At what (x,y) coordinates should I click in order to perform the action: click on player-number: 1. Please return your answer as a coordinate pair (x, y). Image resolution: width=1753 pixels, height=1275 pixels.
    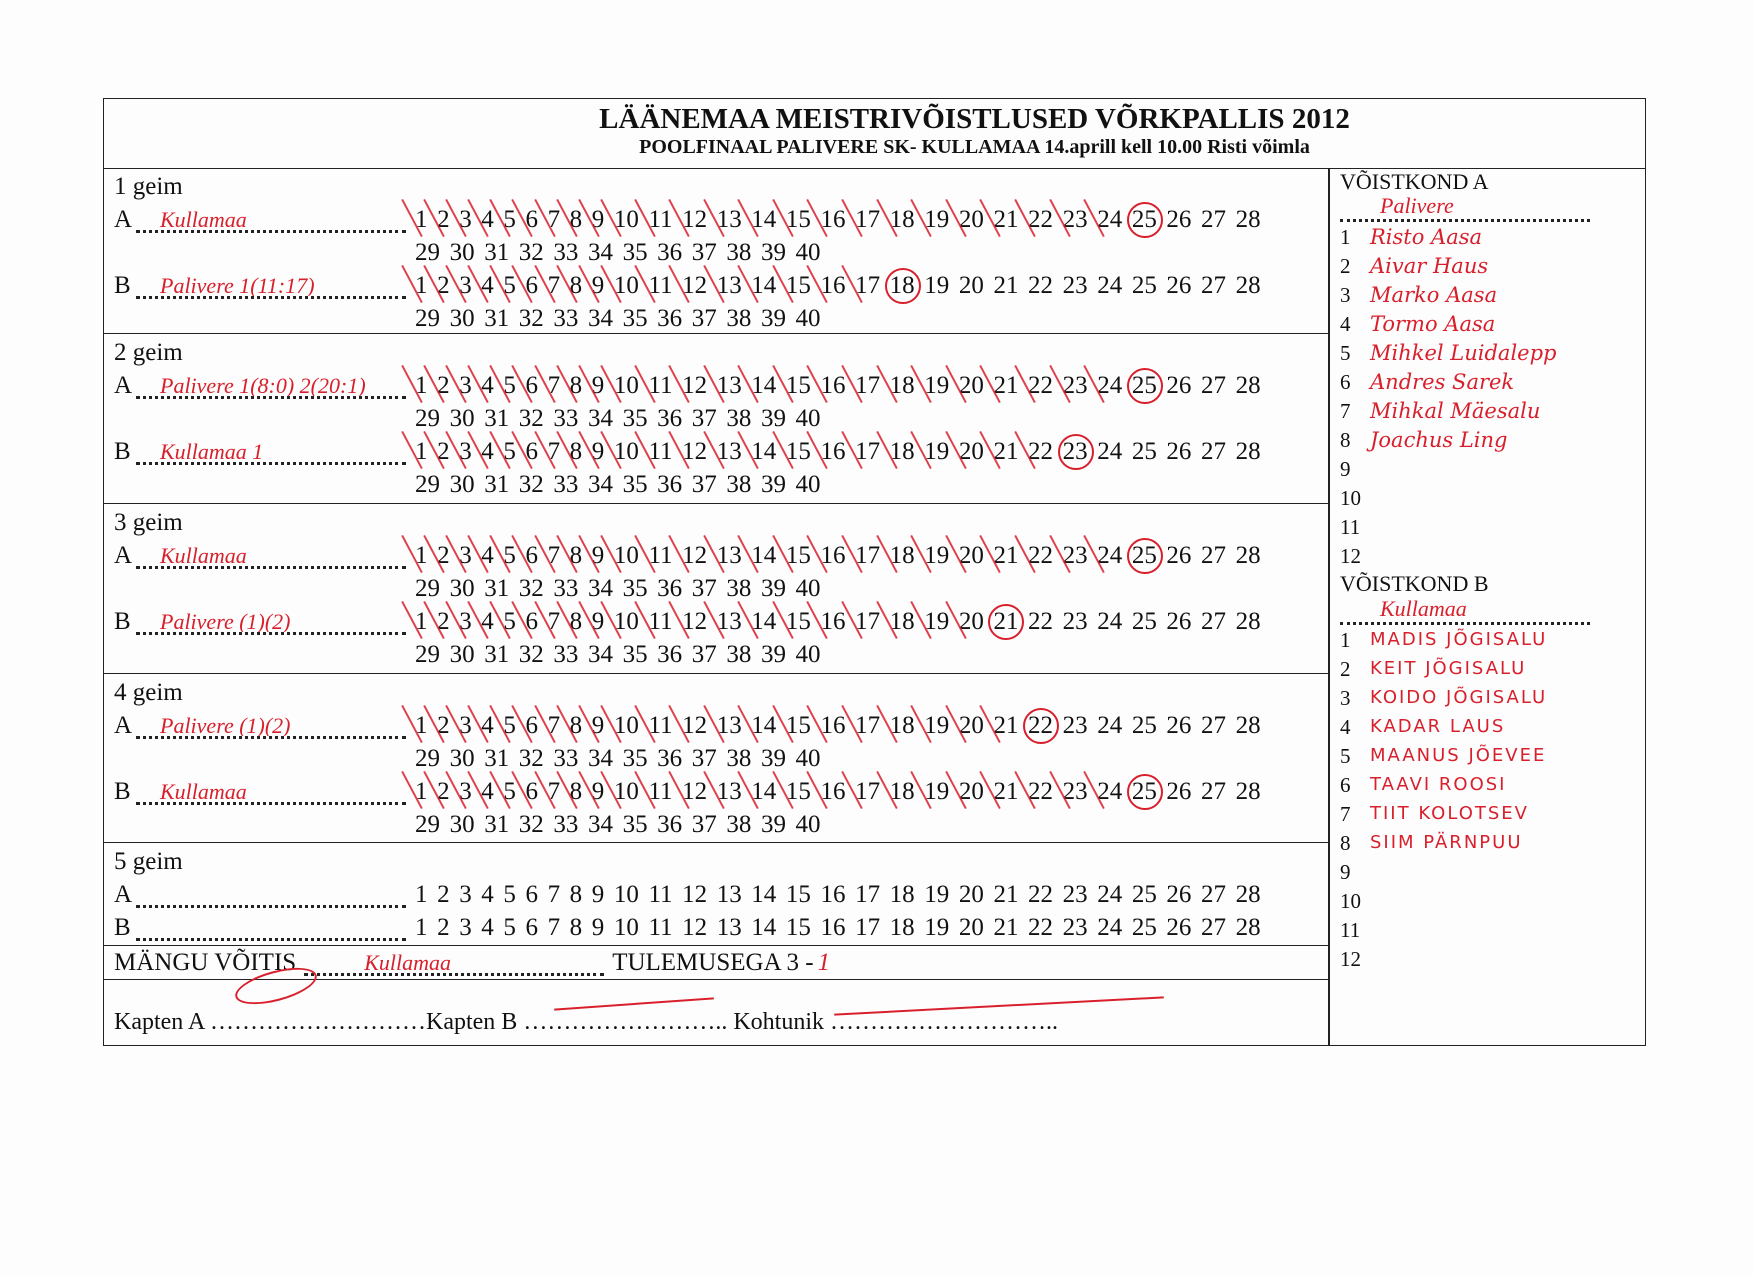
    Looking at the image, I should click on (1345, 237).